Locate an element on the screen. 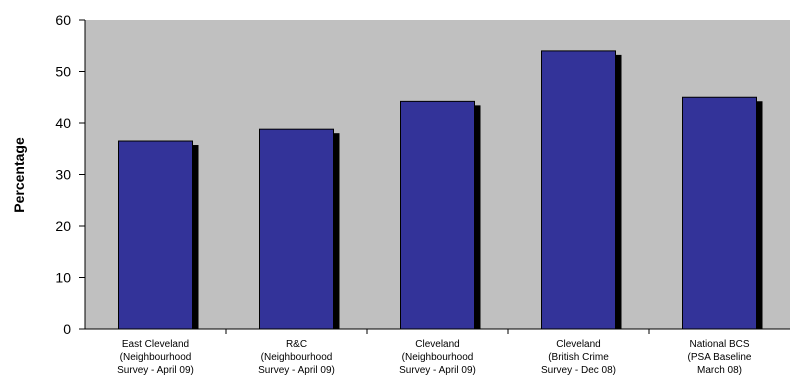 The width and height of the screenshot is (790, 389). y-tick-label: 50 is located at coordinates (63, 72).